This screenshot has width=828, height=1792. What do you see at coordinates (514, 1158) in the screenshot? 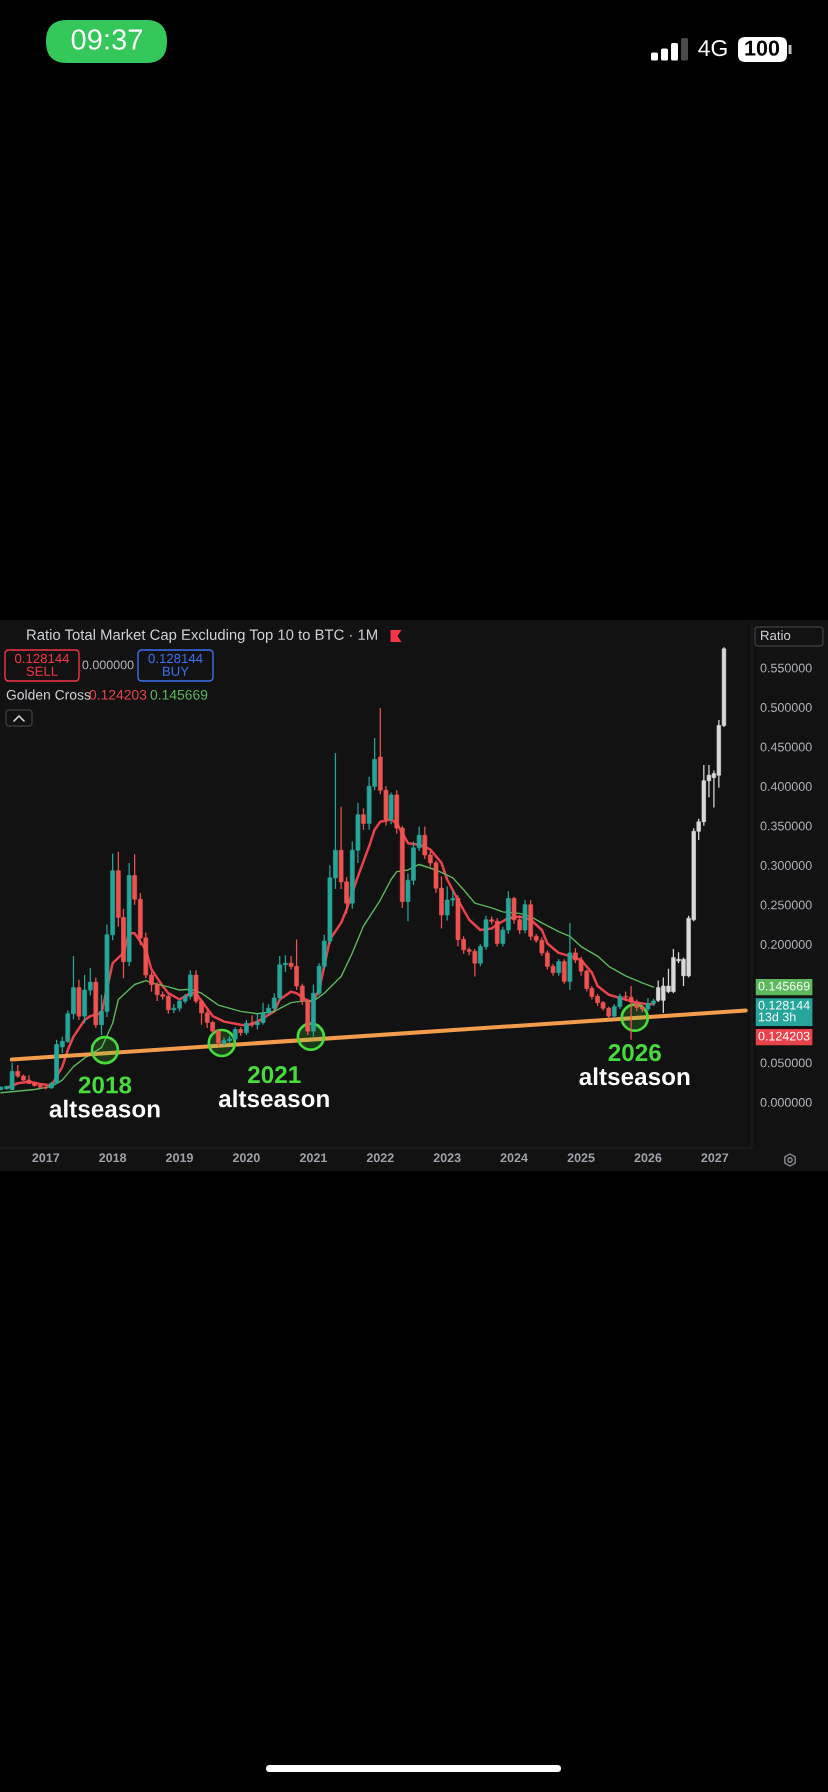
I see `x-tick-label: 2024` at bounding box center [514, 1158].